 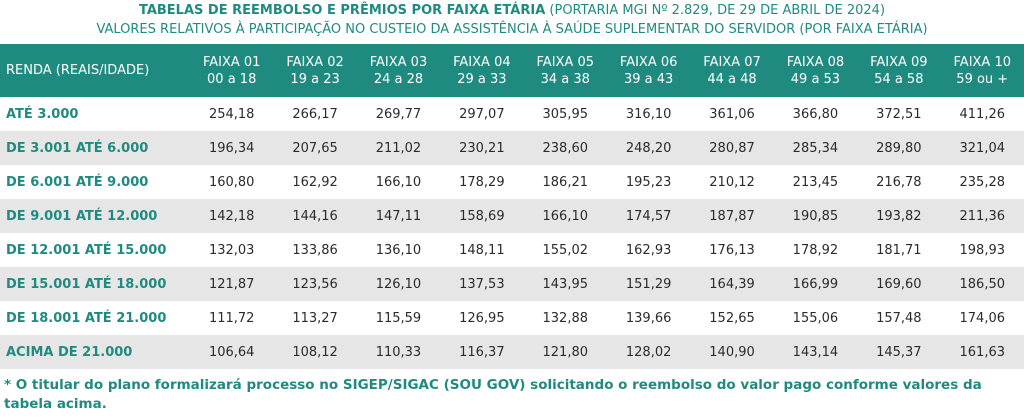 I want to click on cell: 147,11, so click(x=398, y=216).